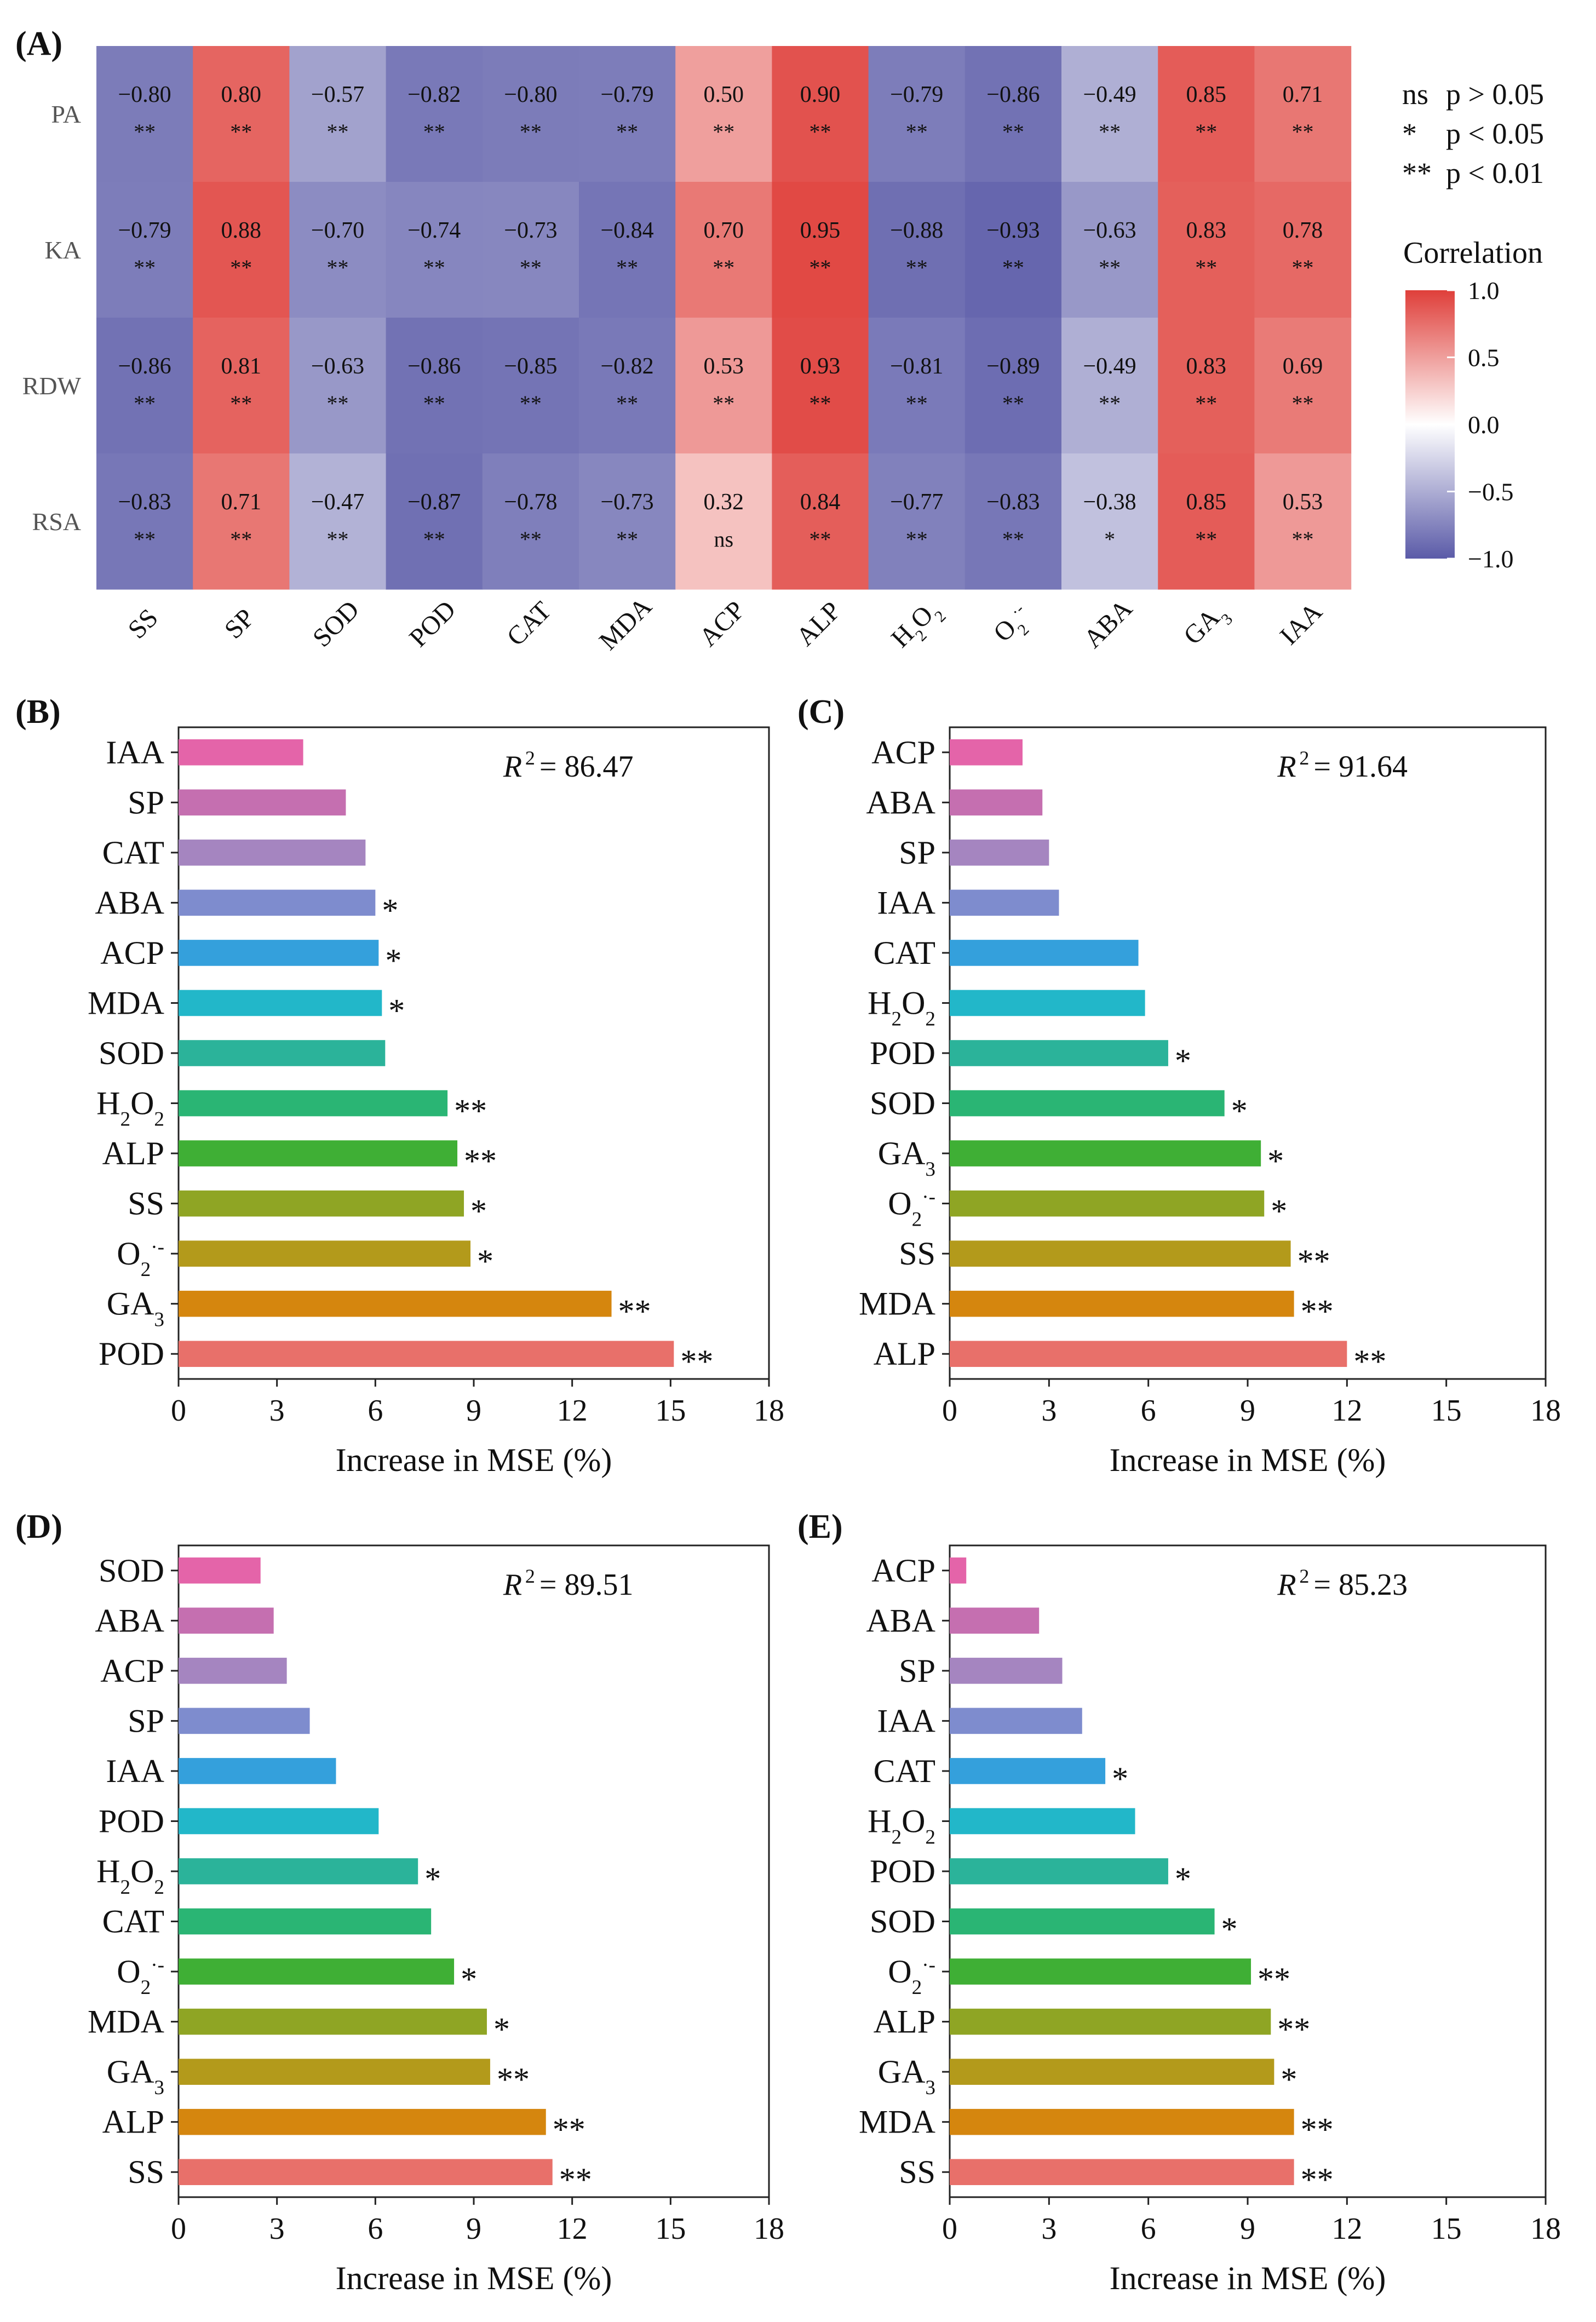 This screenshot has height=2322, width=1596. Describe the element at coordinates (242, 366) in the screenshot. I see `heatmap-cell-value: 0.81` at that location.